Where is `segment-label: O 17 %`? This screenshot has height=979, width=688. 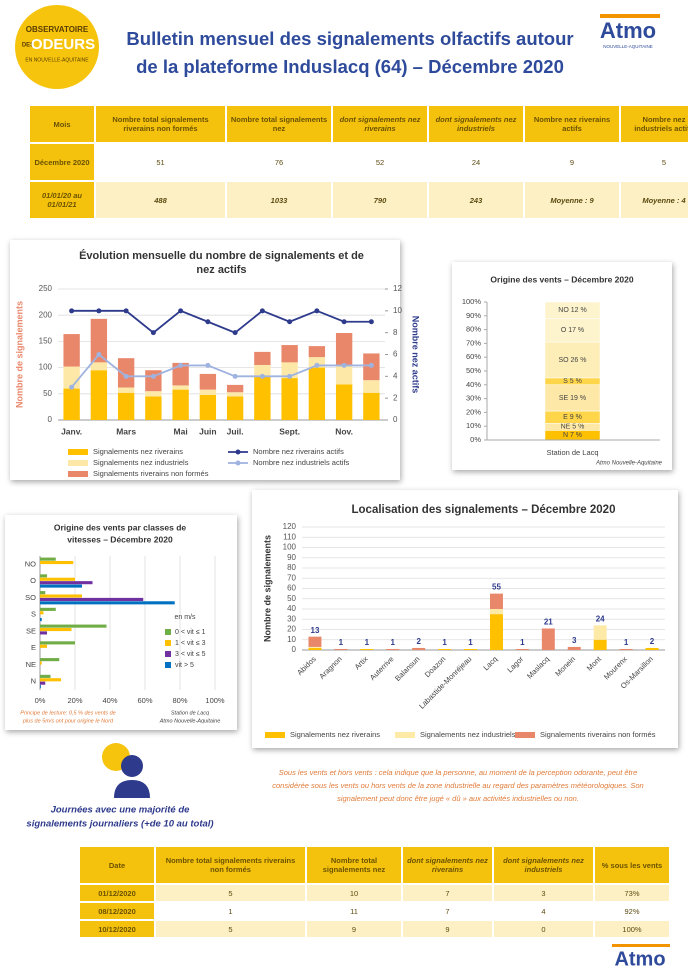 segment-label: O 17 % is located at coordinates (572, 330).